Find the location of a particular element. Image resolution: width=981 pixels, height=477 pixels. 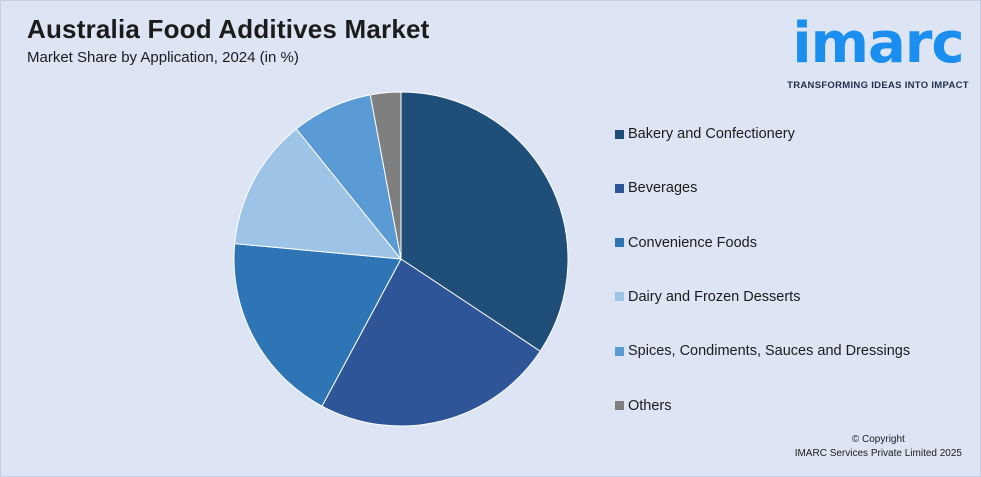

legend-label: Convenience Foods is located at coordinates (692, 242).